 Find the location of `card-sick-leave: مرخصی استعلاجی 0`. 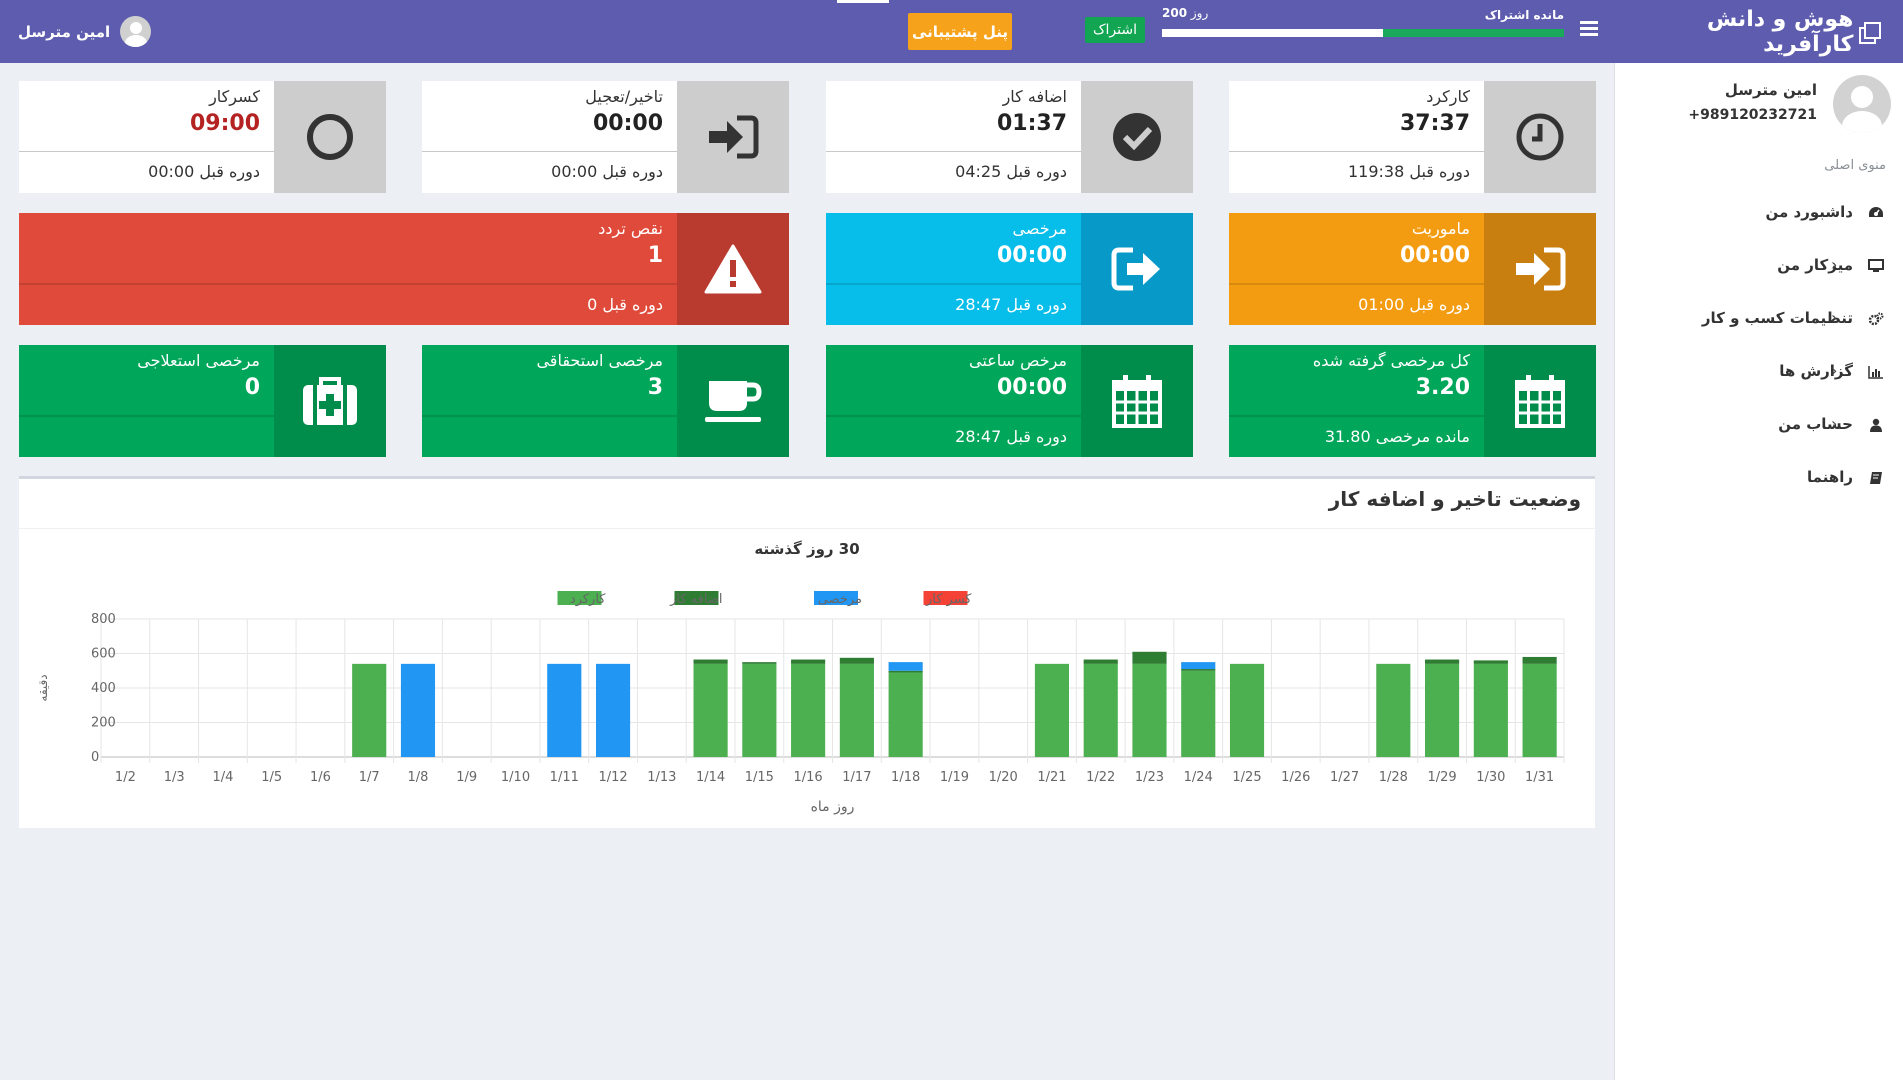

card-sick-leave: مرخصی استعلاجی 0 is located at coordinates (202, 401).